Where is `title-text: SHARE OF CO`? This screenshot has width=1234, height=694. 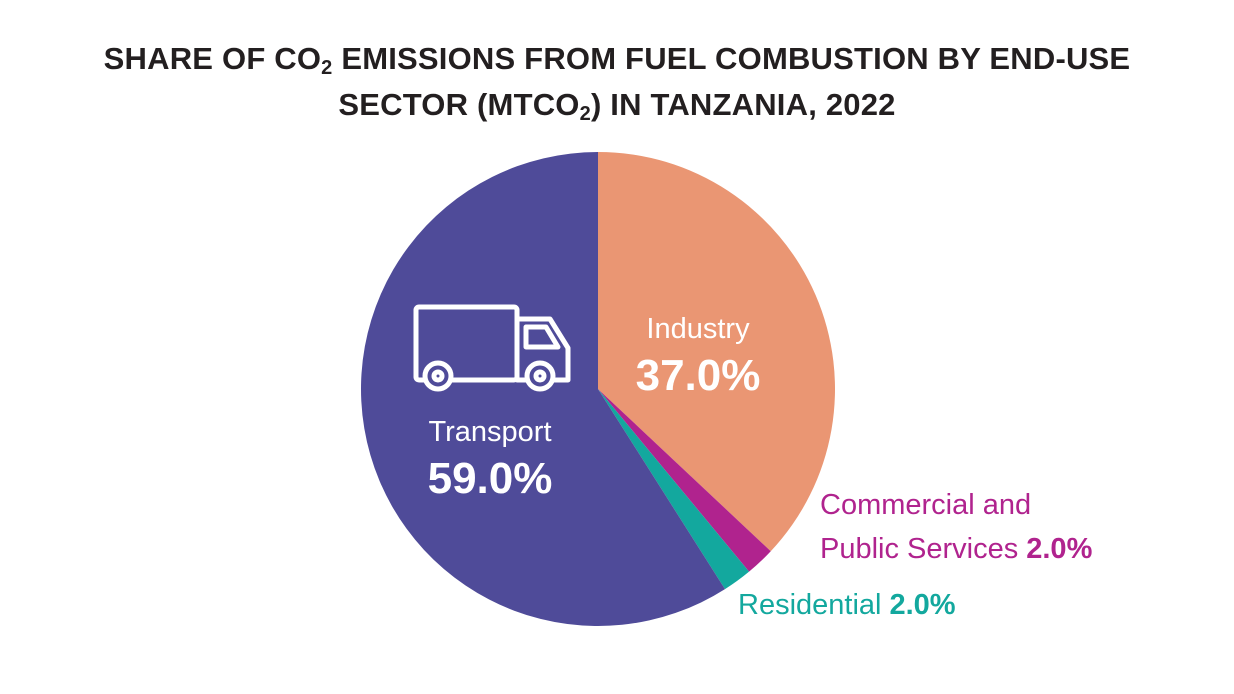 title-text: SHARE OF CO is located at coordinates (212, 58).